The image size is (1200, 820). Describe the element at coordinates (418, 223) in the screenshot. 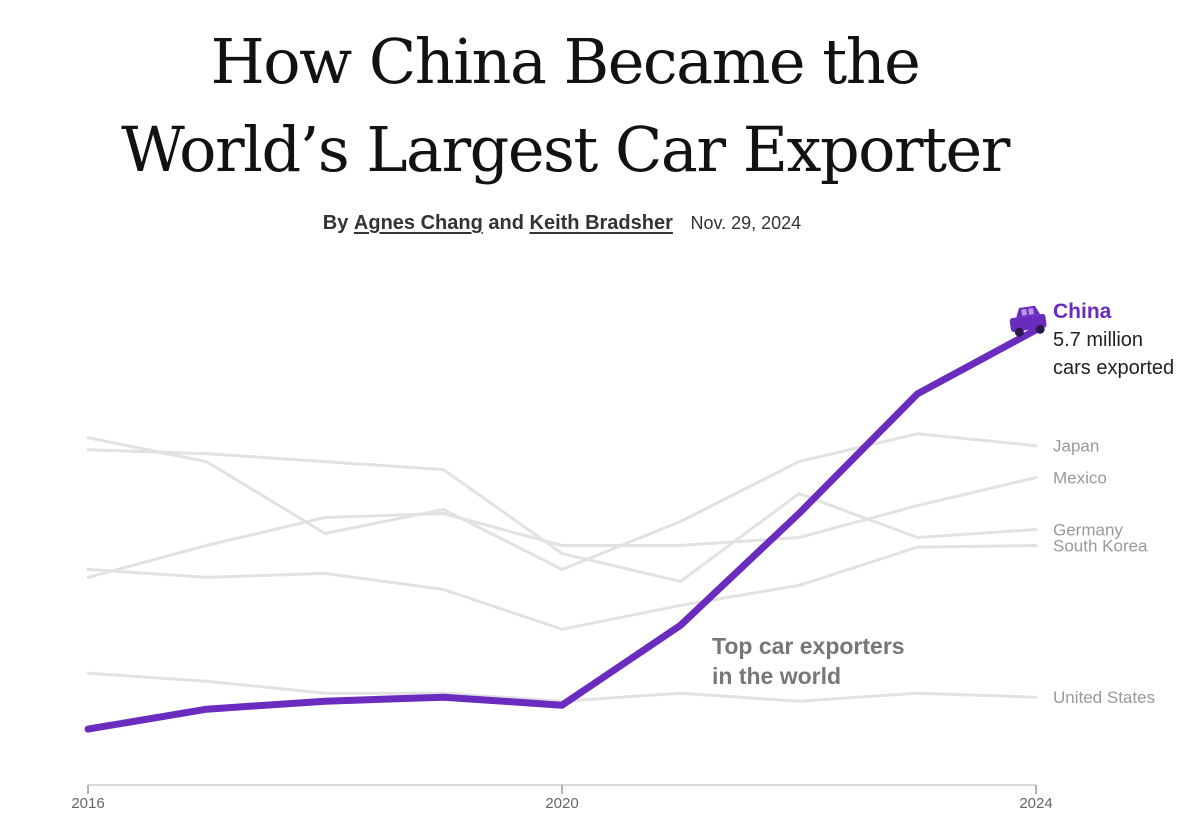

I see `author-link-agnes-chang: Agnes Chang` at that location.